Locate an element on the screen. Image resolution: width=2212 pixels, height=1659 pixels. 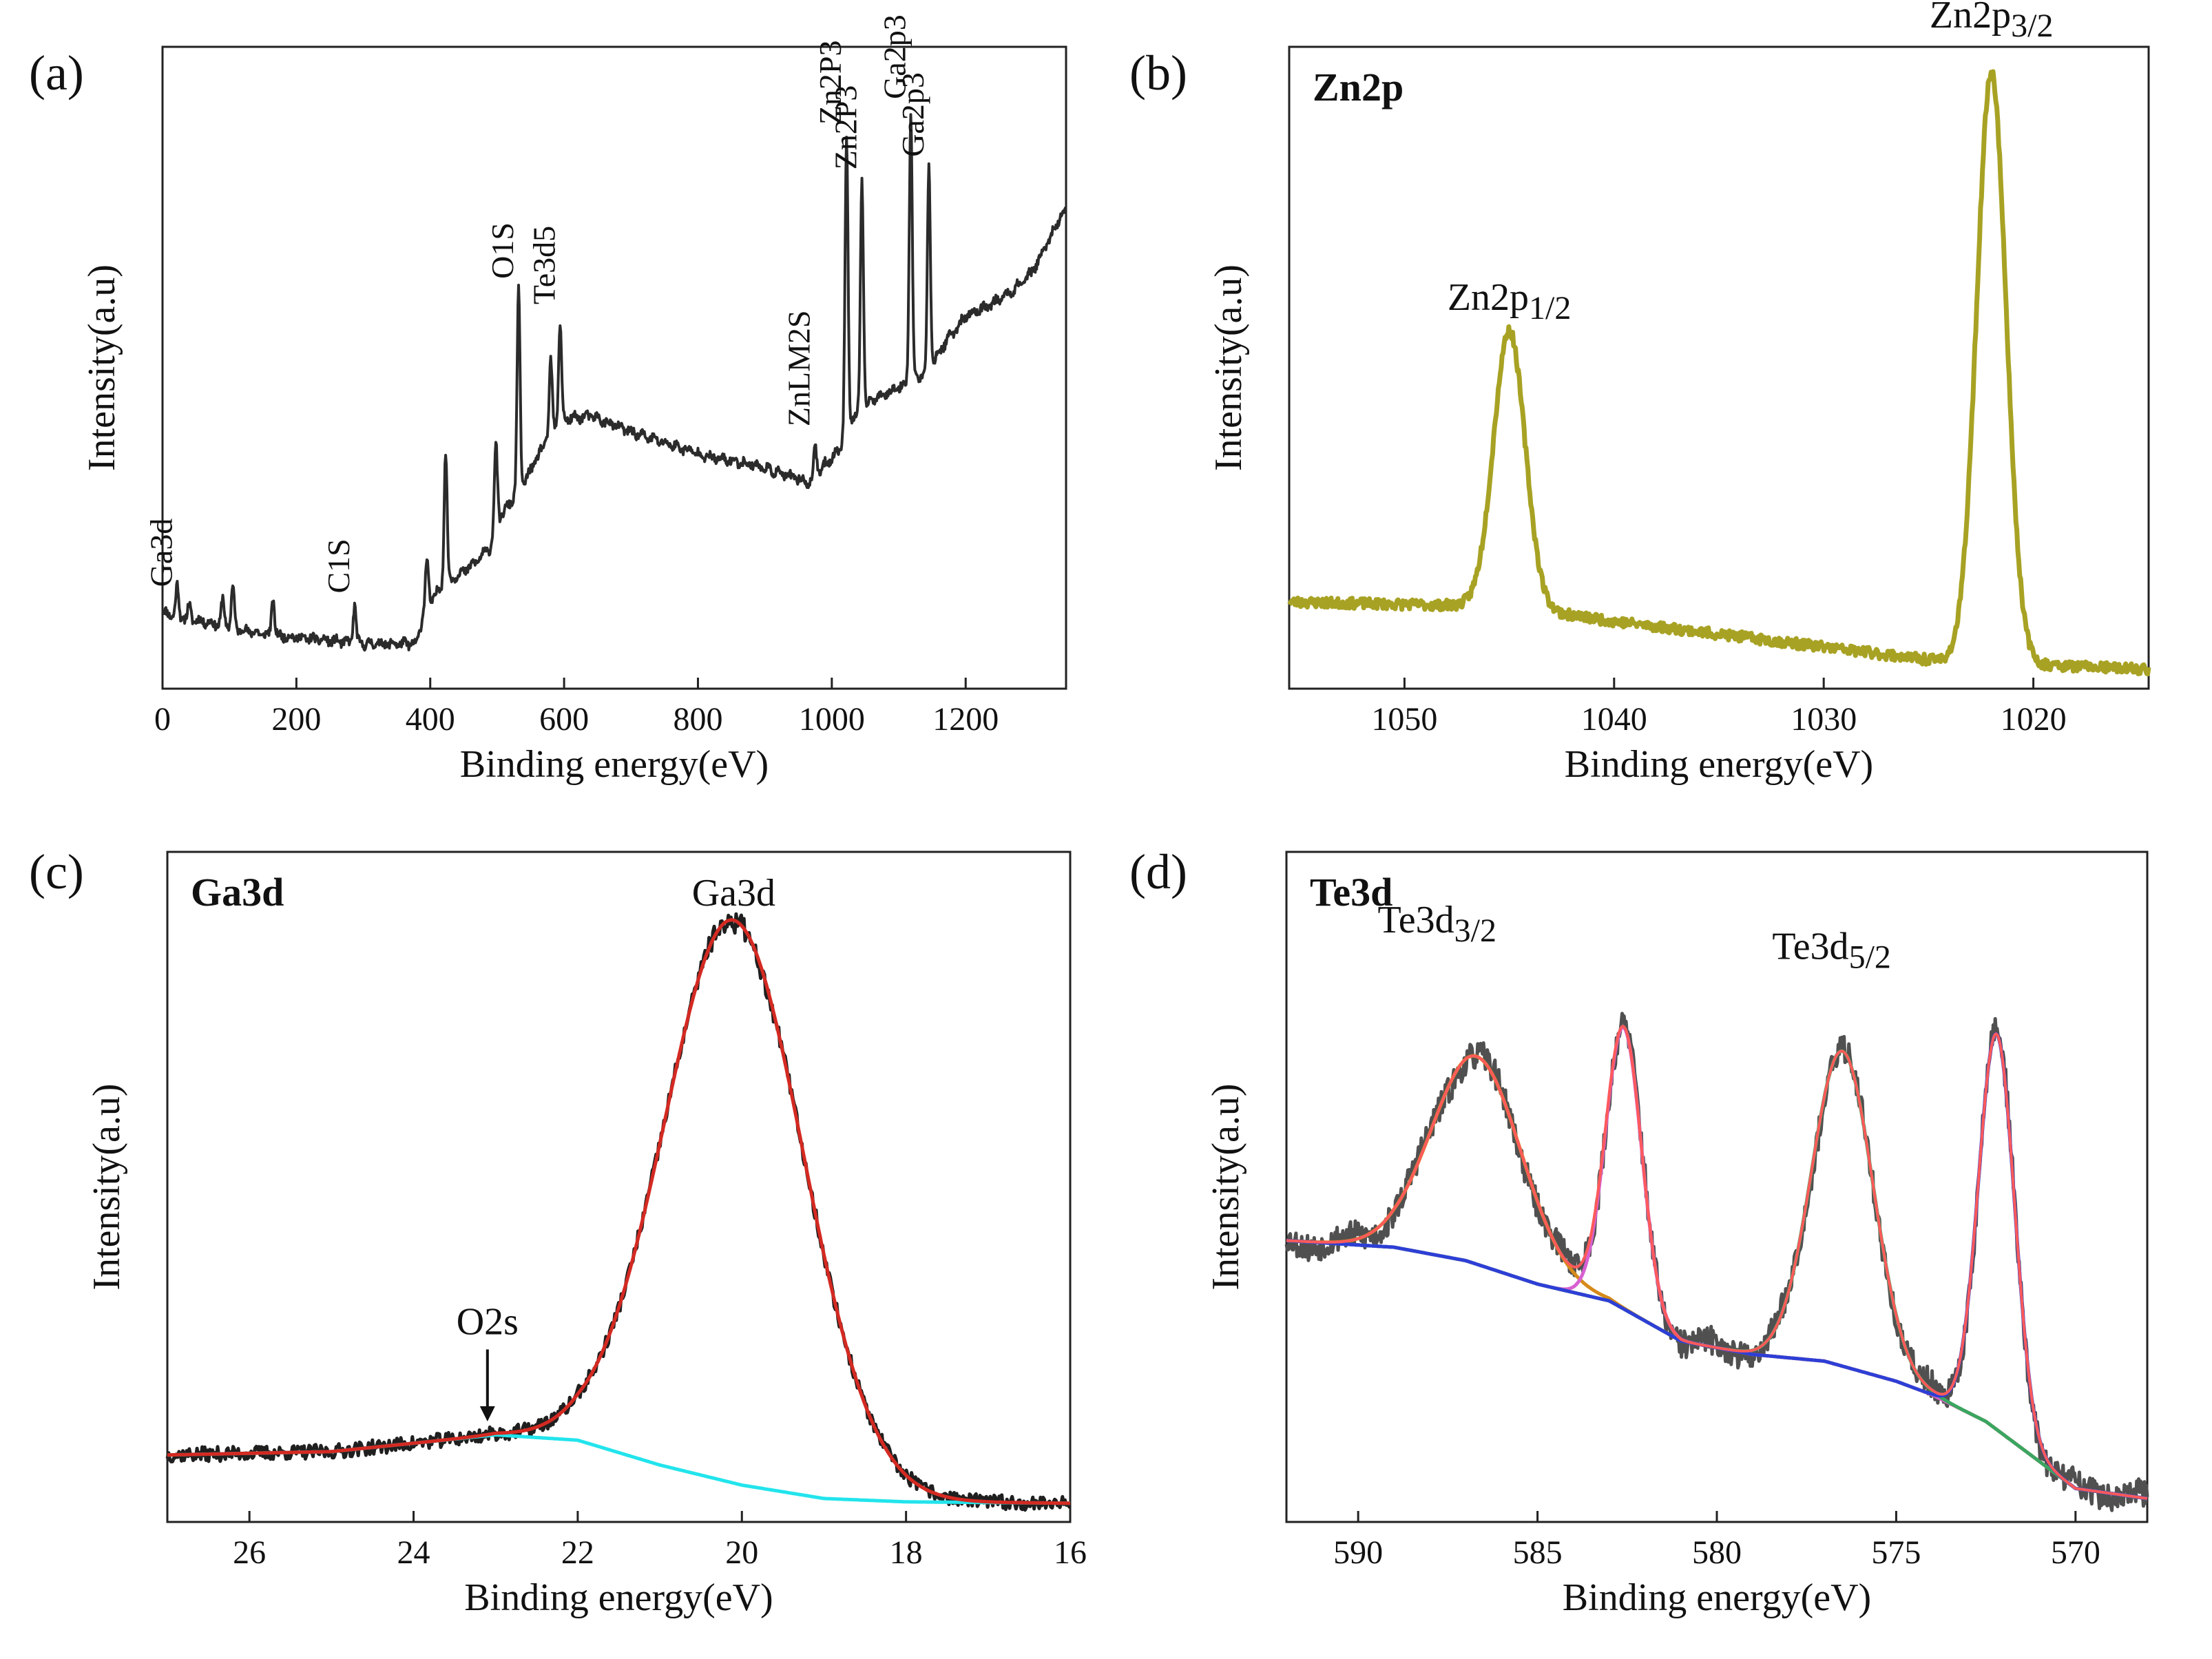
peak-annotation: C1S is located at coordinates (338, 566).